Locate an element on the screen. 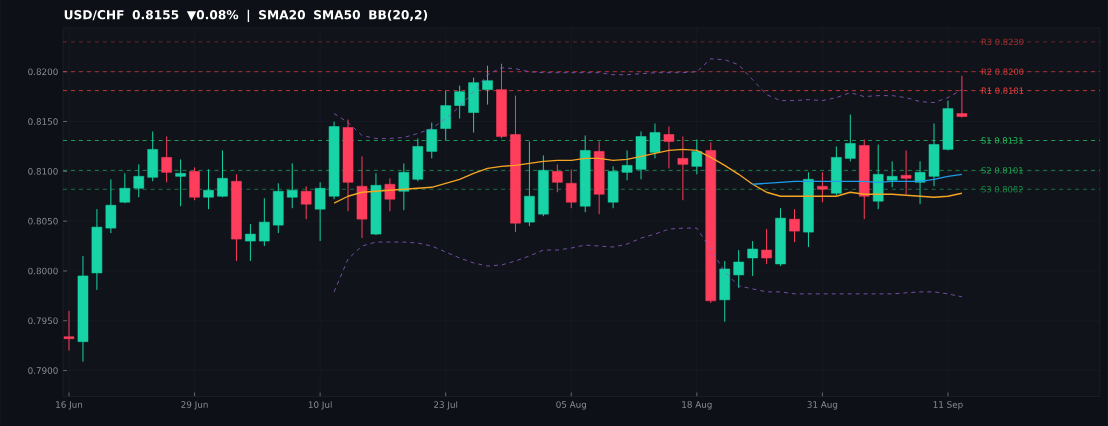 The height and width of the screenshot is (426, 1108). x-tick-label: 18 Aug is located at coordinates (697, 405).